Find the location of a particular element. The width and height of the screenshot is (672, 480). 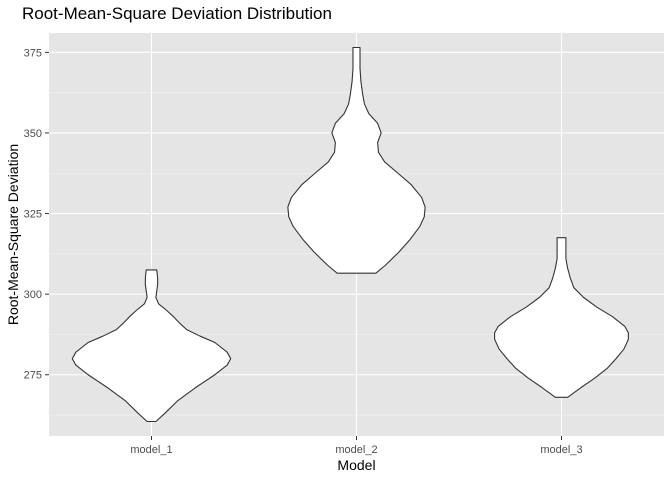

y-axis: 275 300 325 350 375 is located at coordinates (36, 214).